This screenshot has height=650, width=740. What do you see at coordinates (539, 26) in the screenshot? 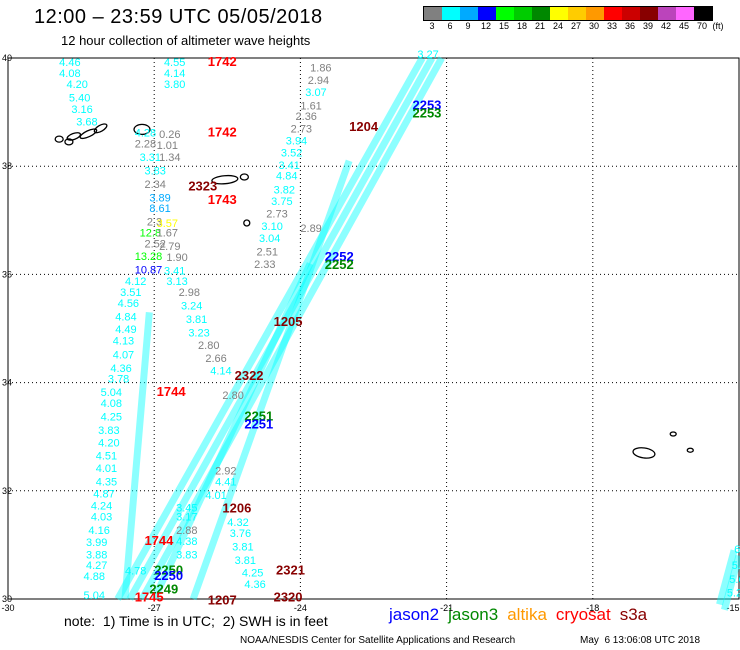
I see `color-scale-label: 21` at bounding box center [539, 26].